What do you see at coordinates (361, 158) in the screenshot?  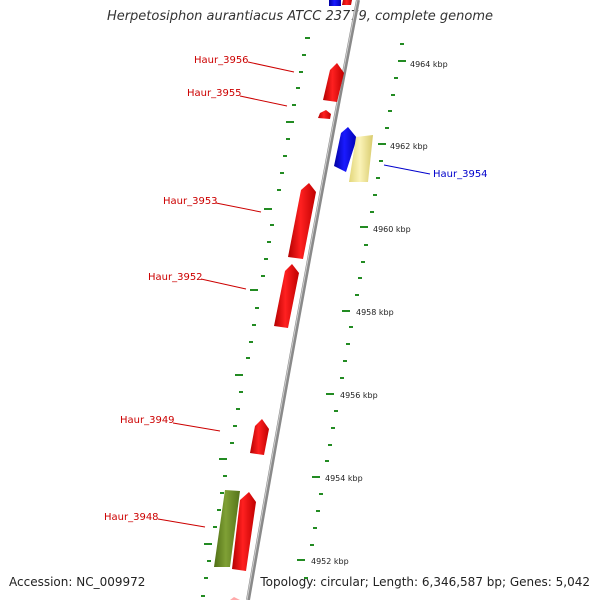 I see `gene-haur-3954-yellow` at bounding box center [361, 158].